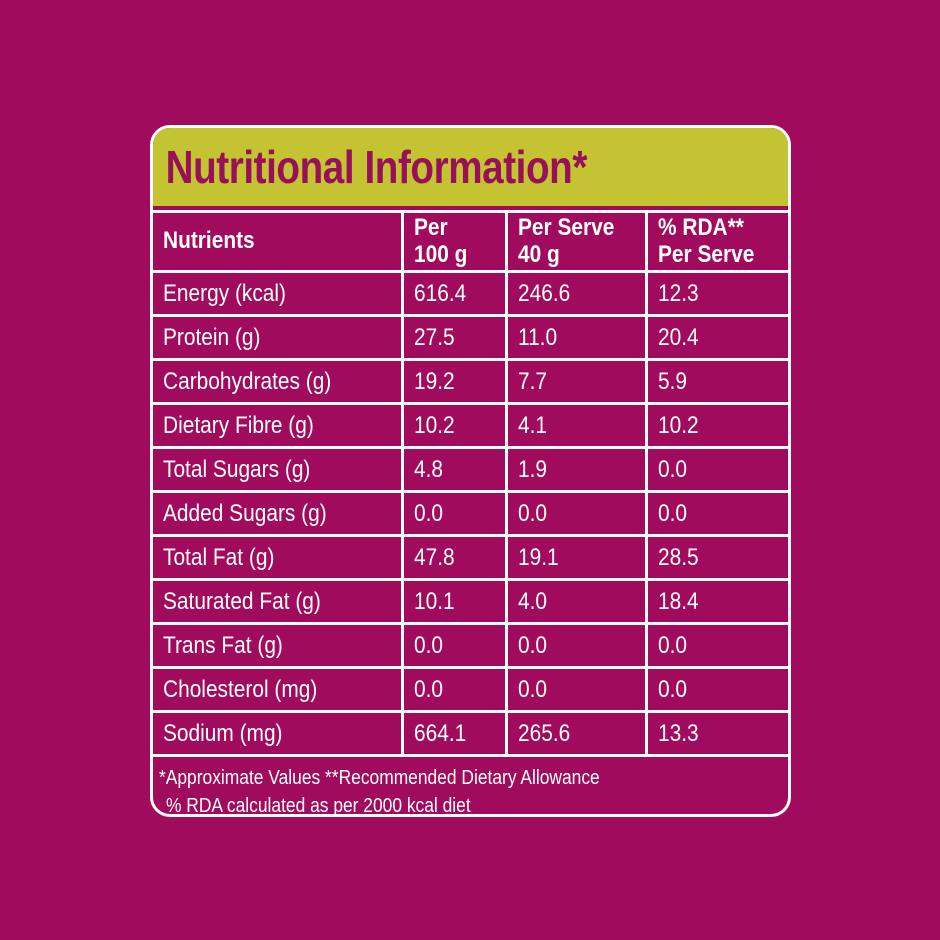  Describe the element at coordinates (716, 601) in the screenshot. I see `rda-value: 18.4` at that location.